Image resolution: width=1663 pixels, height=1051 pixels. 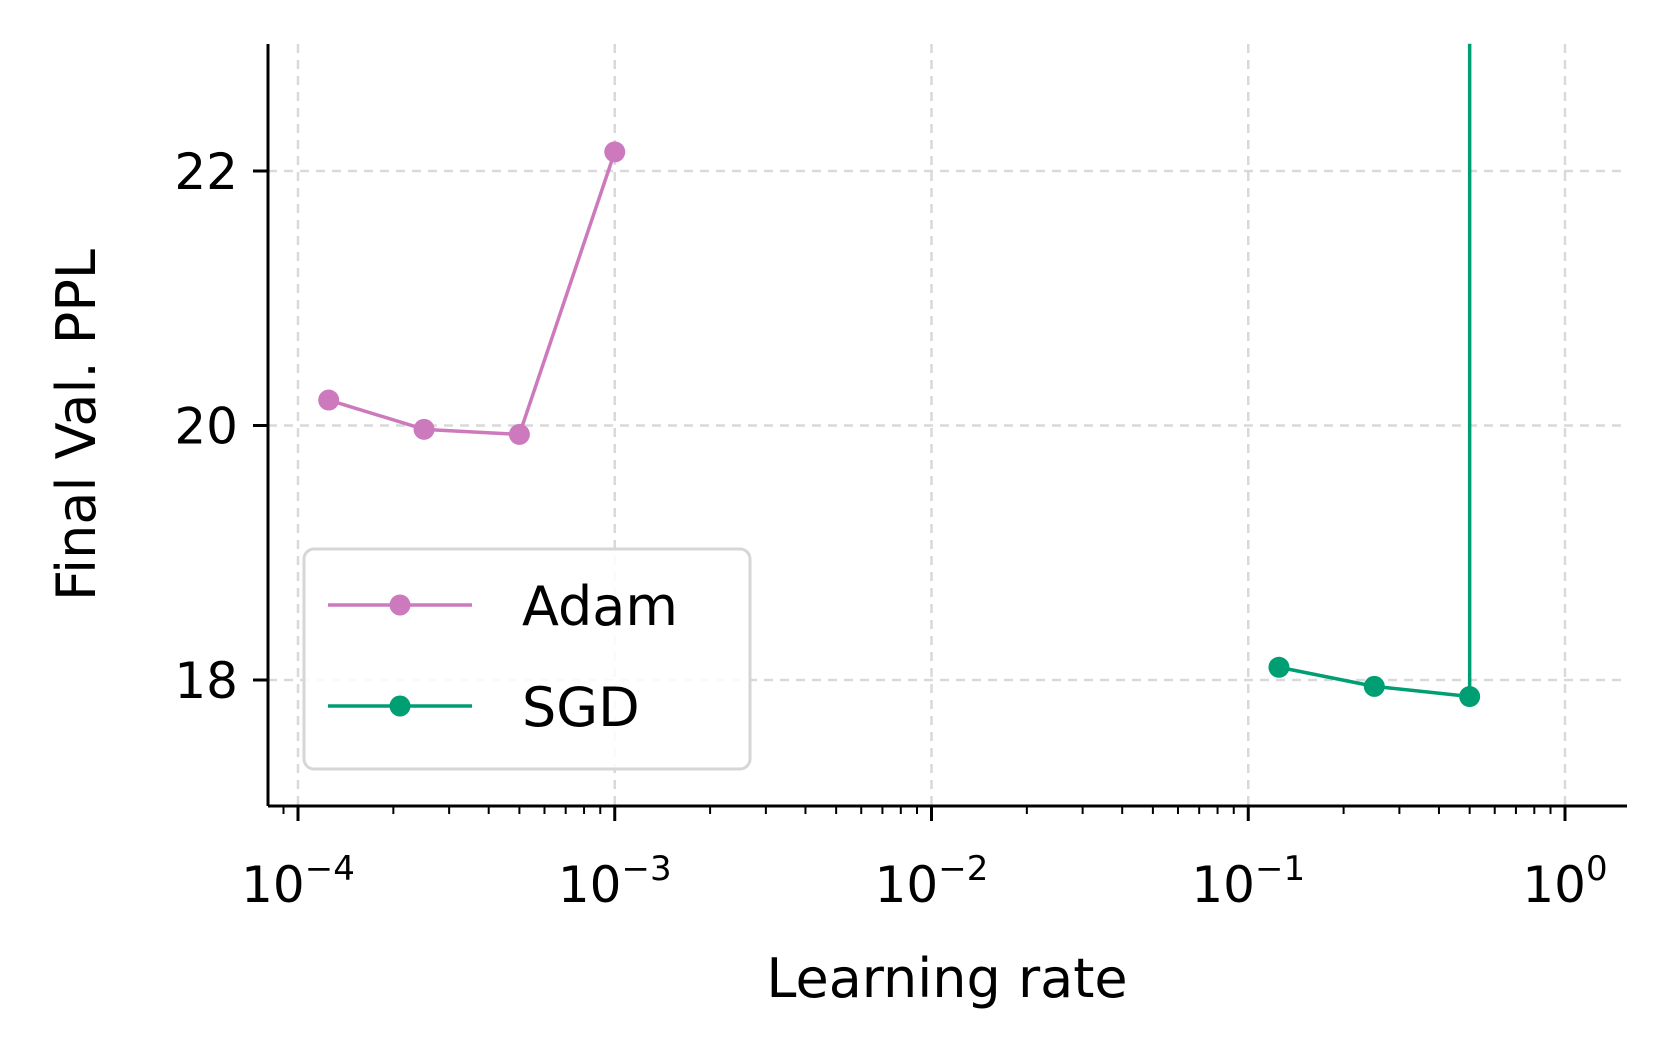 I want to click on adam-series-line, so click(x=472, y=294).